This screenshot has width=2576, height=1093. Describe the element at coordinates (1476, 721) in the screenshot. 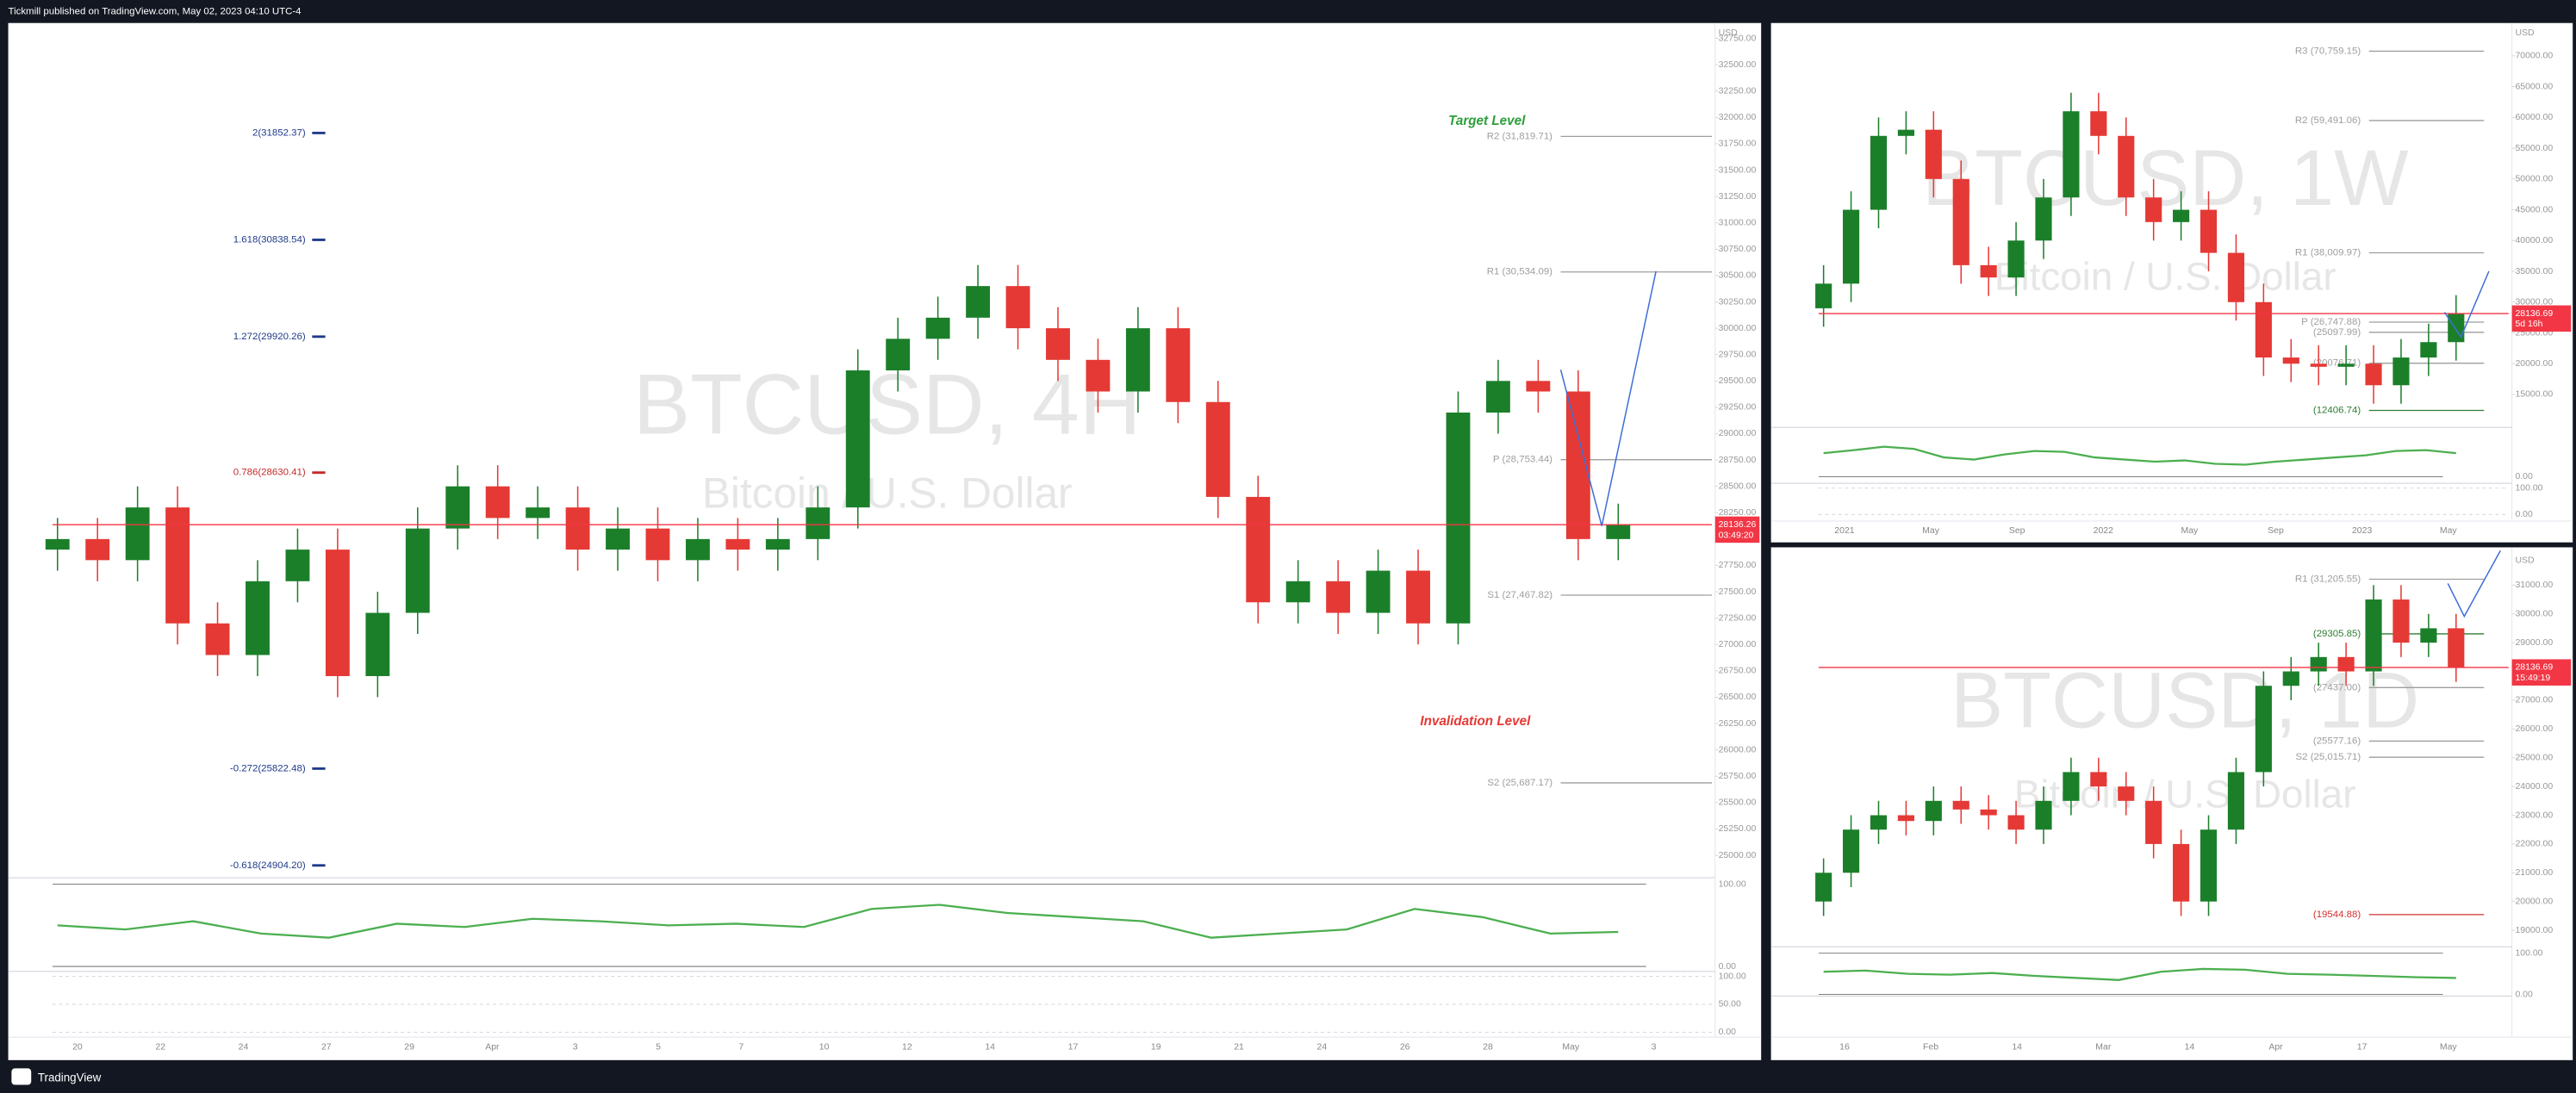

I see `annotation: Invalidation Level` at that location.